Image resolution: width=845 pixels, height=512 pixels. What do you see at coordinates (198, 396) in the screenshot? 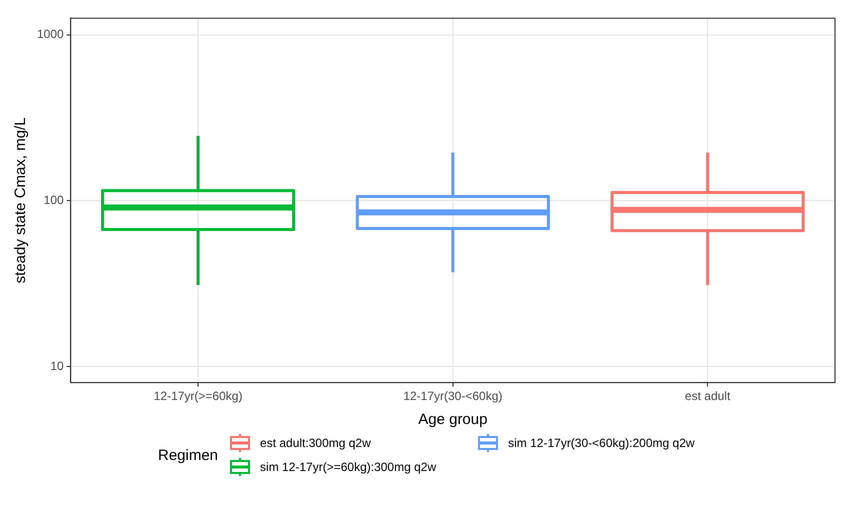
I see `x-tick-label: 12-17yr(>=60kg)` at bounding box center [198, 396].